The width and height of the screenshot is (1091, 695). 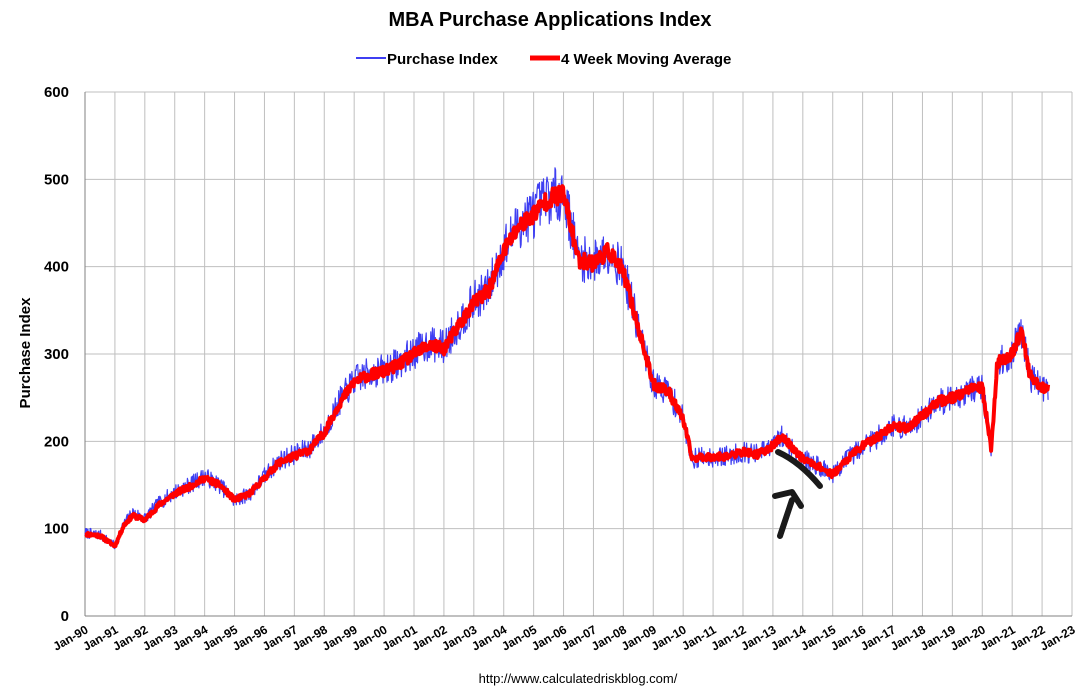 I want to click on annotation-trend-stroke, so click(x=799, y=469).